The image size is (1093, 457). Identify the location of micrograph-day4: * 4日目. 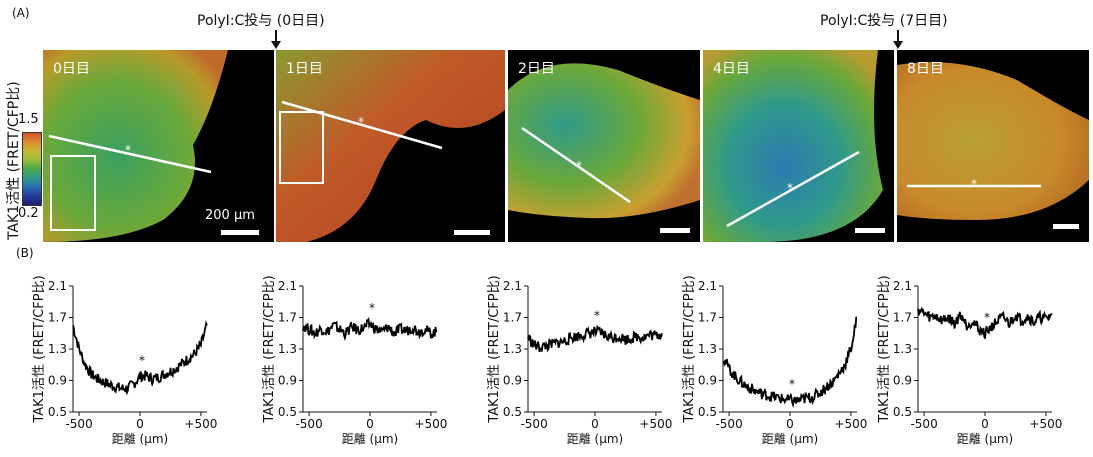
(798, 146).